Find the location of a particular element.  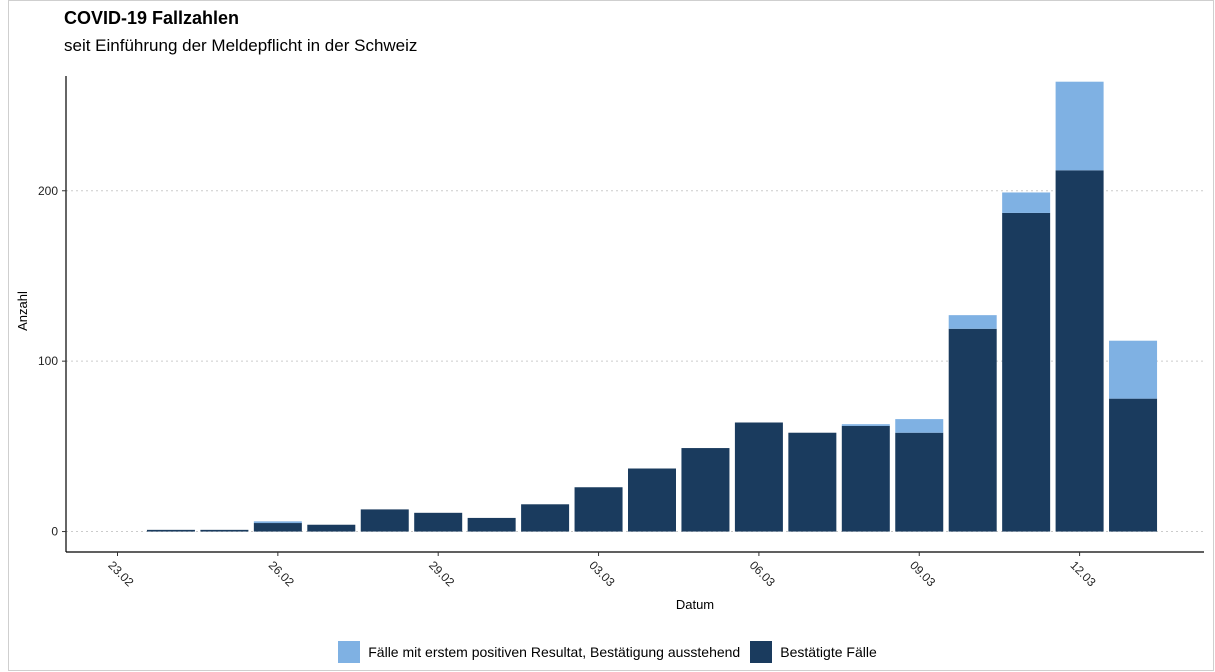

bar-pending-13.03 is located at coordinates (1133, 369).